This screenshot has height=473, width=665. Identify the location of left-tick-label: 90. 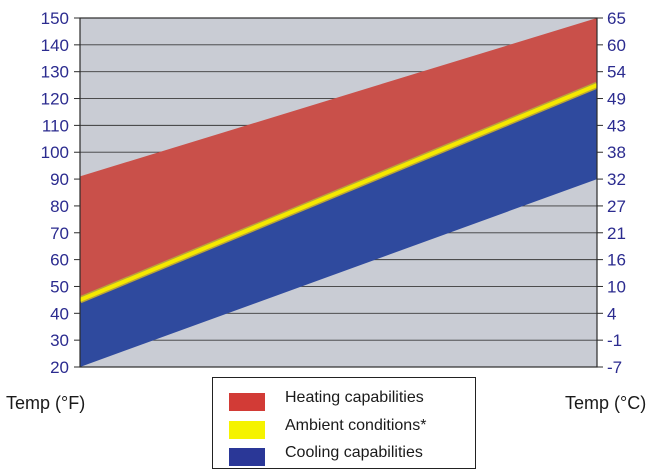
(59, 179).